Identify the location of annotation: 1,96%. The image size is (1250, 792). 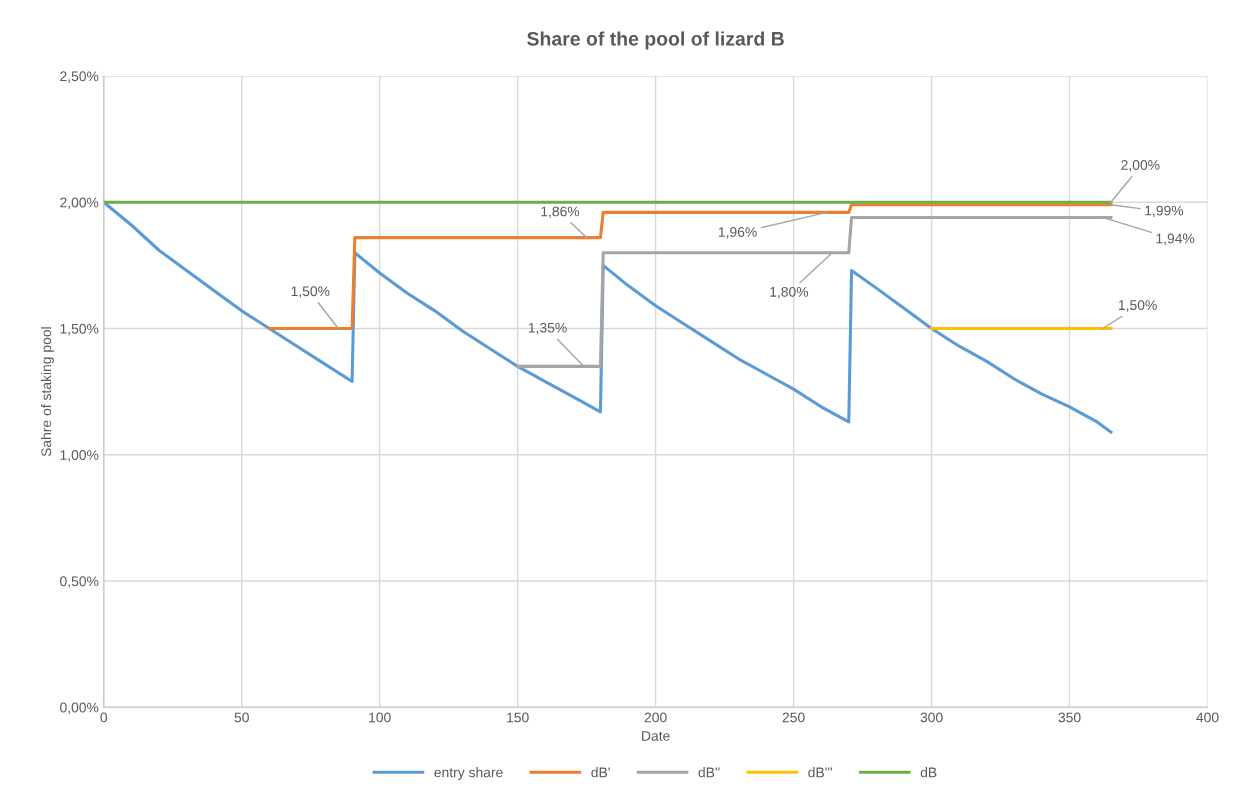
(737, 233).